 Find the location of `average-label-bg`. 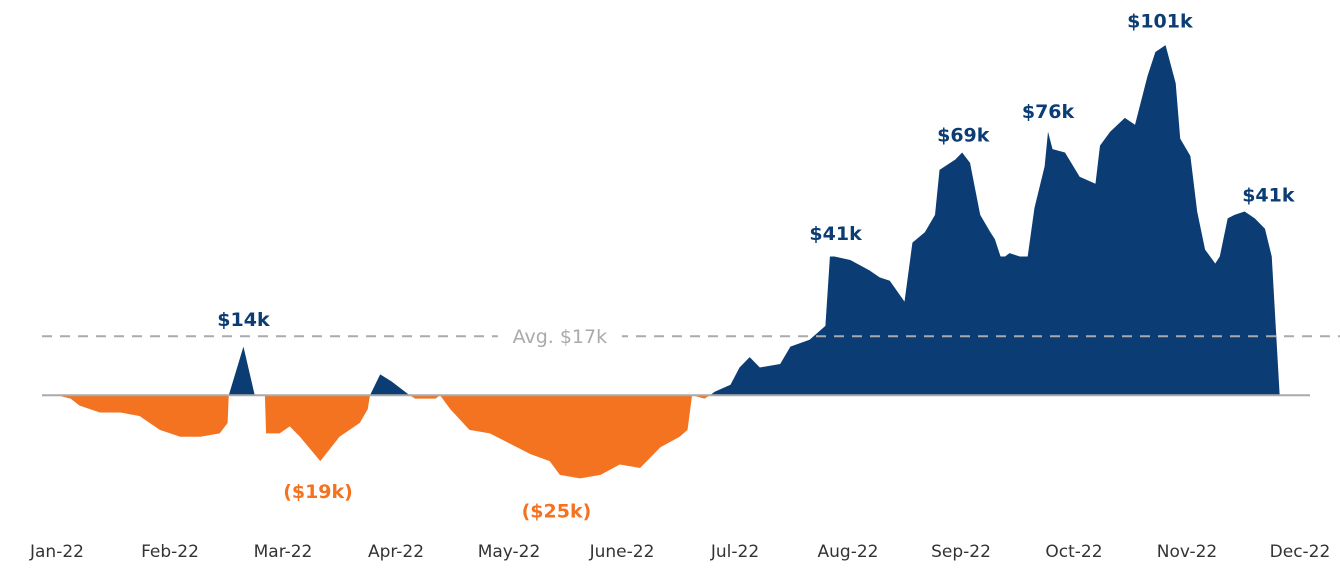

average-label-bg is located at coordinates (559, 336).